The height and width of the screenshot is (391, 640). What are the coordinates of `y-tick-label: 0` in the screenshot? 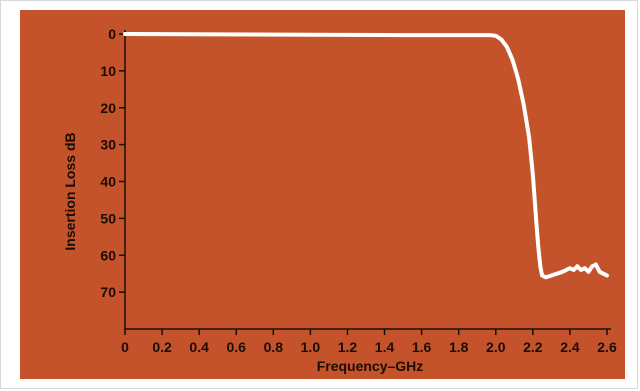 It's located at (112, 34).